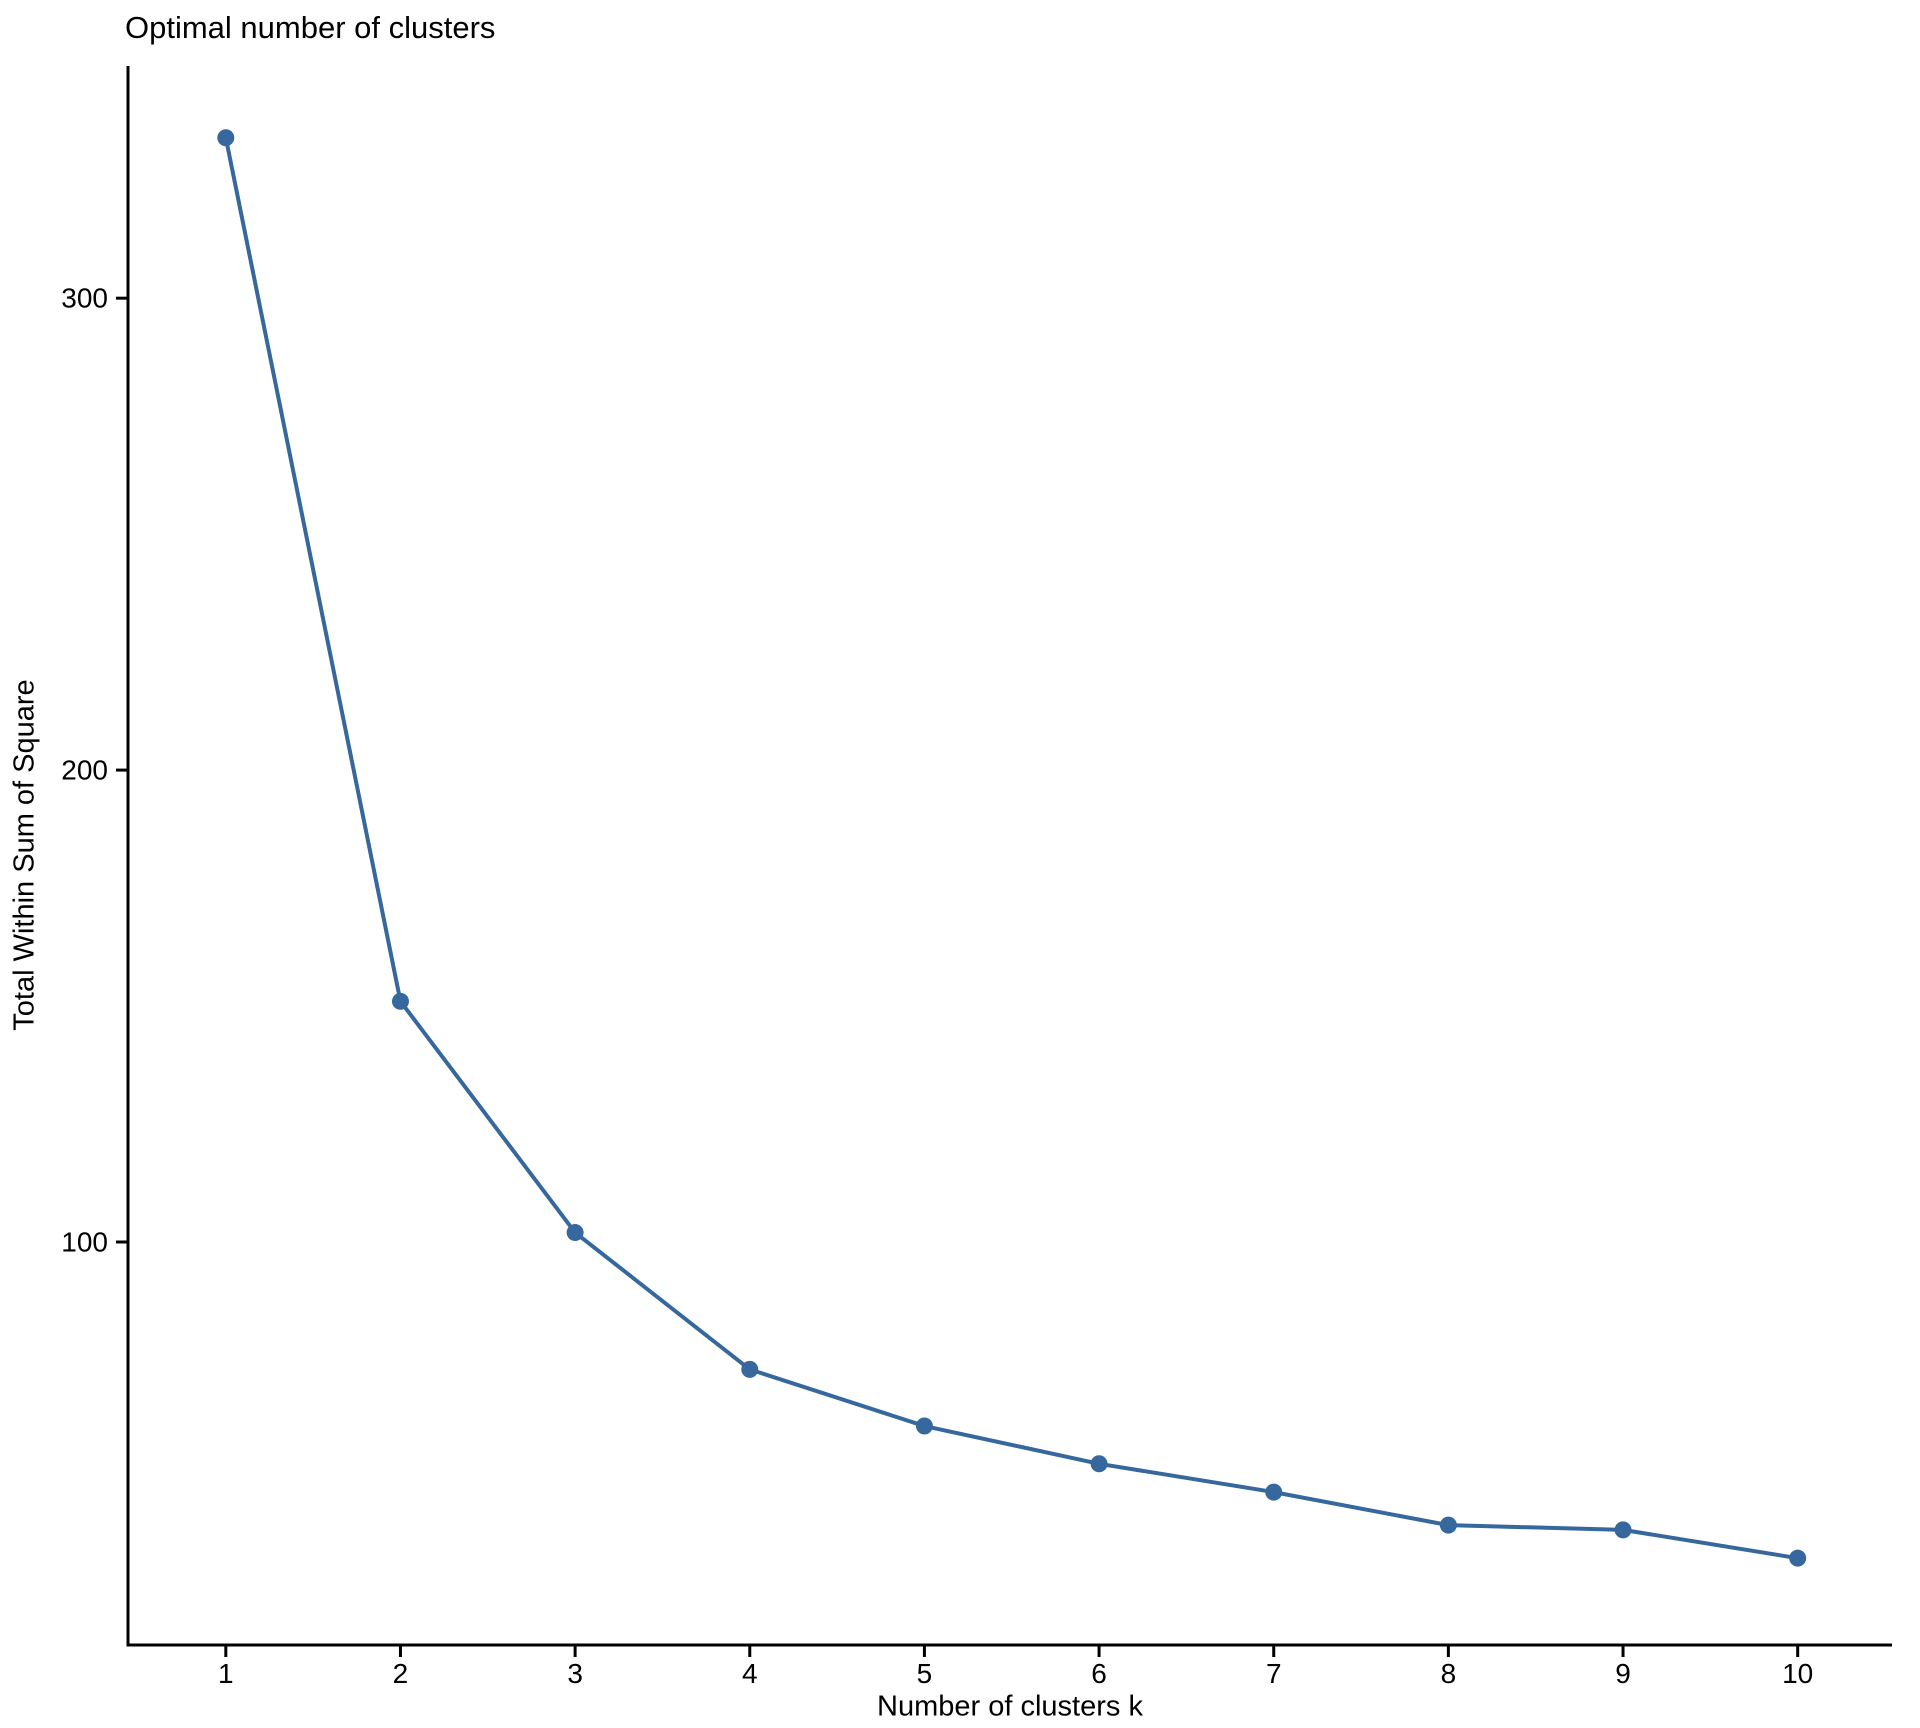 Image resolution: width=1920 pixels, height=1728 pixels. I want to click on x-tick-label: 5, so click(925, 1673).